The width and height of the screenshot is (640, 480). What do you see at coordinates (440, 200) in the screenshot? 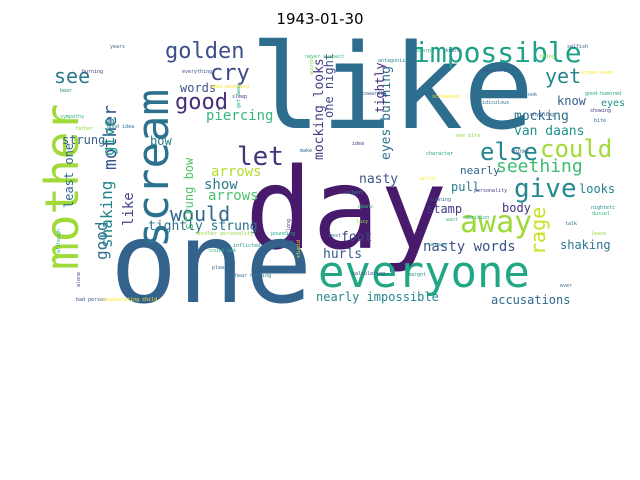
I see `cloud-word-small: cunning` at bounding box center [440, 200].